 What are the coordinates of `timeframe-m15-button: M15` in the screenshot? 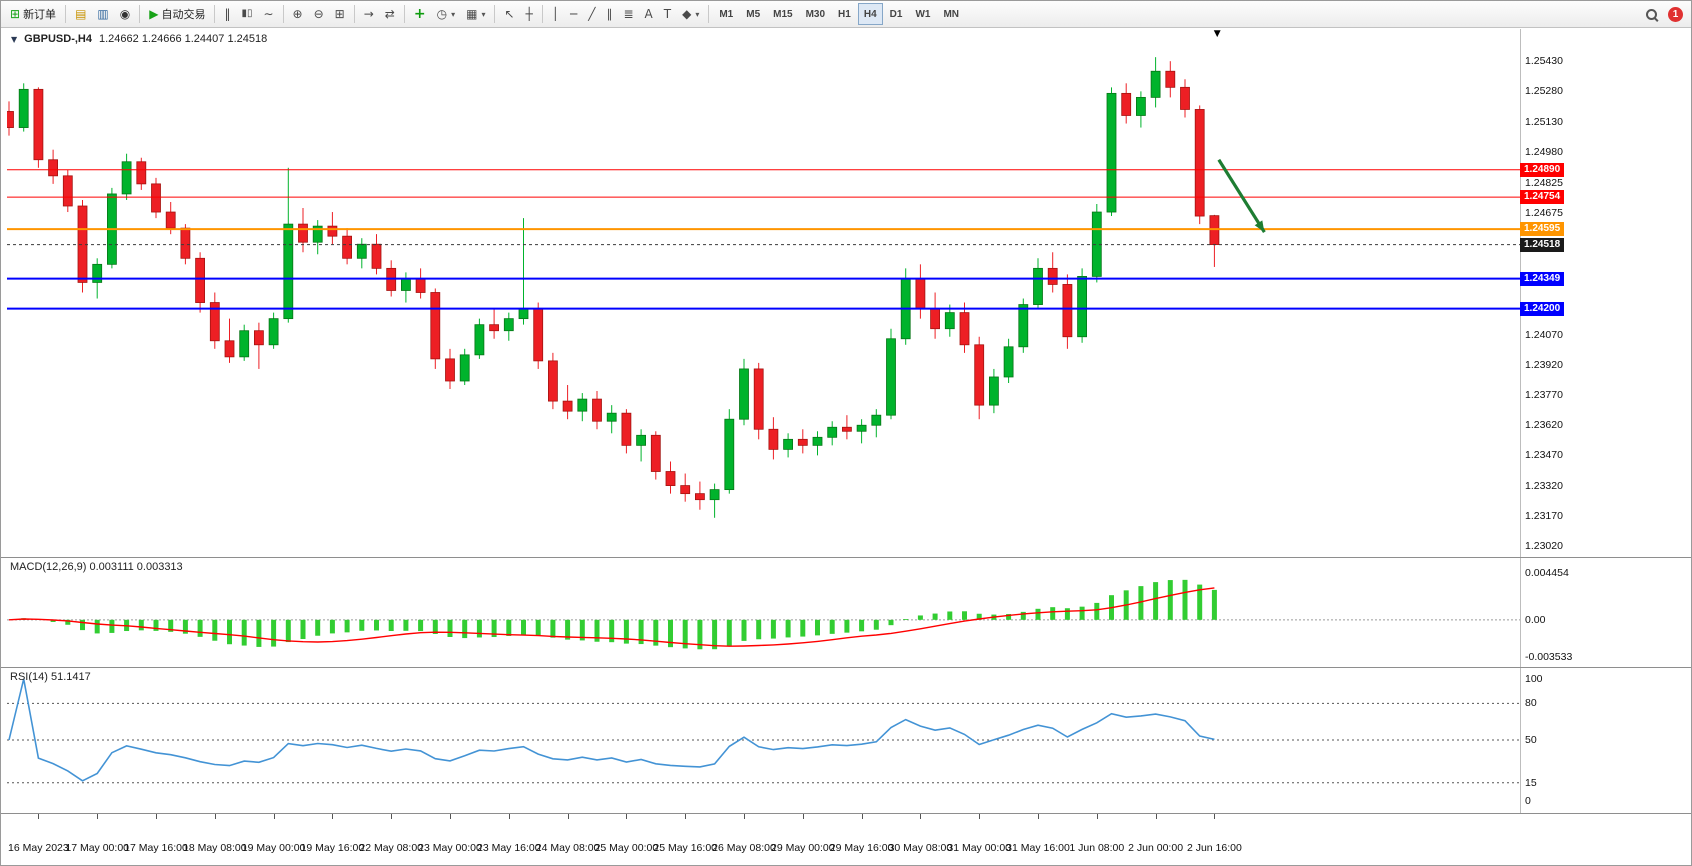 It's located at (782, 14).